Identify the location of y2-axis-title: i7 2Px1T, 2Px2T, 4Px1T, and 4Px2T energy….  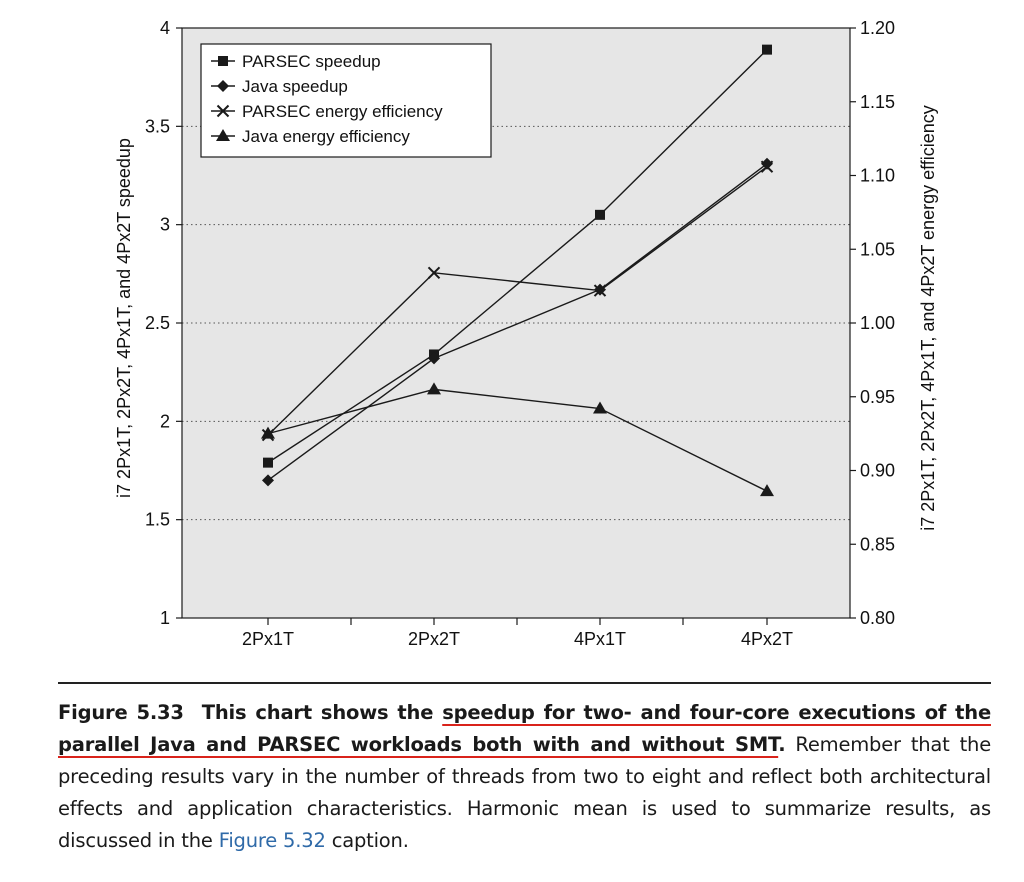
(928, 318).